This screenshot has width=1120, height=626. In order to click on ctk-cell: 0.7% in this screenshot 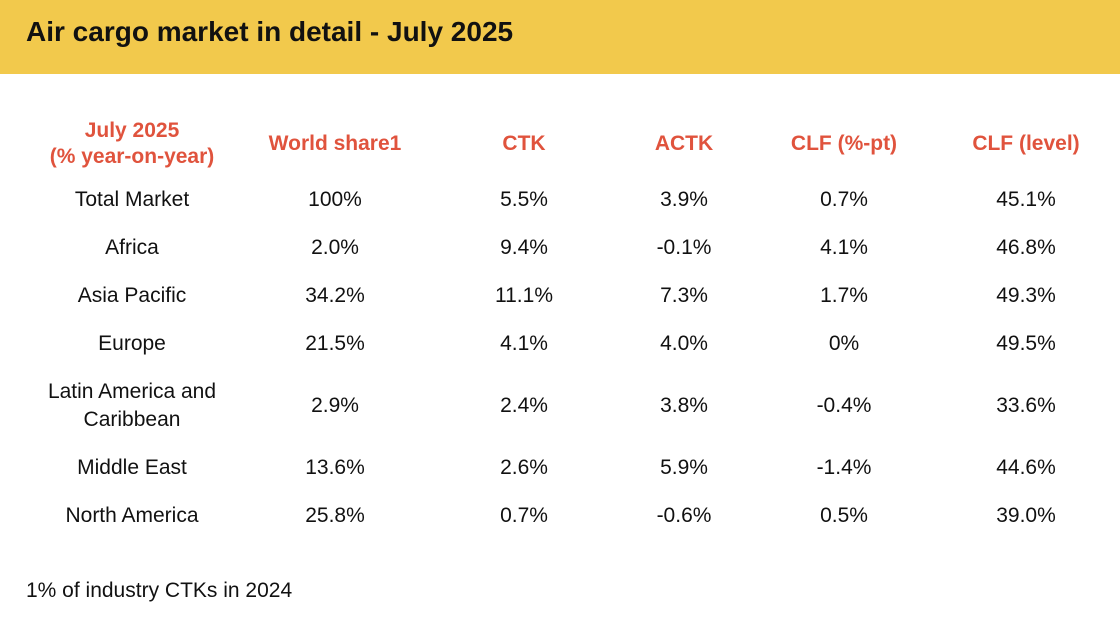, I will do `click(524, 515)`.